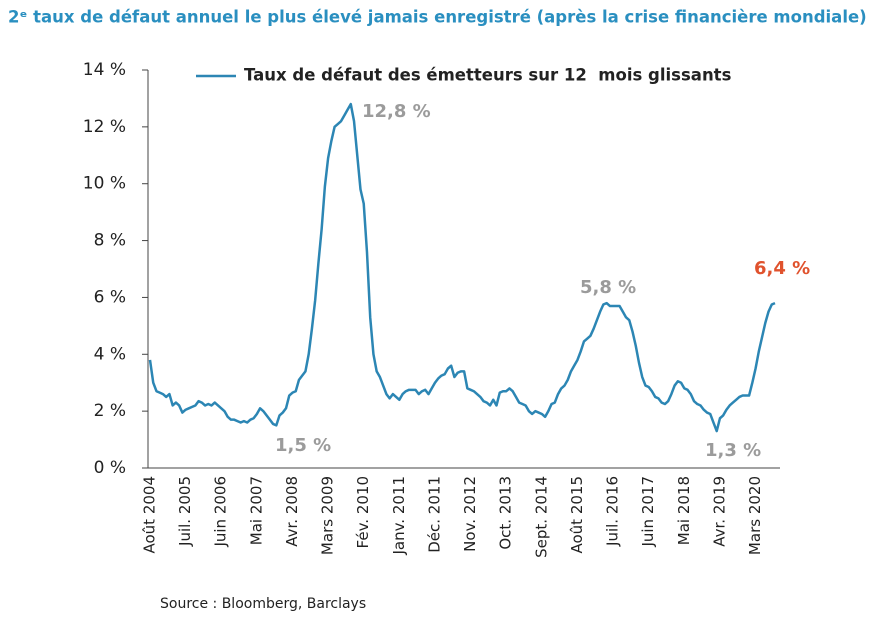  Describe the element at coordinates (104, 70) in the screenshot. I see `y-tick-label: 14 %` at that location.